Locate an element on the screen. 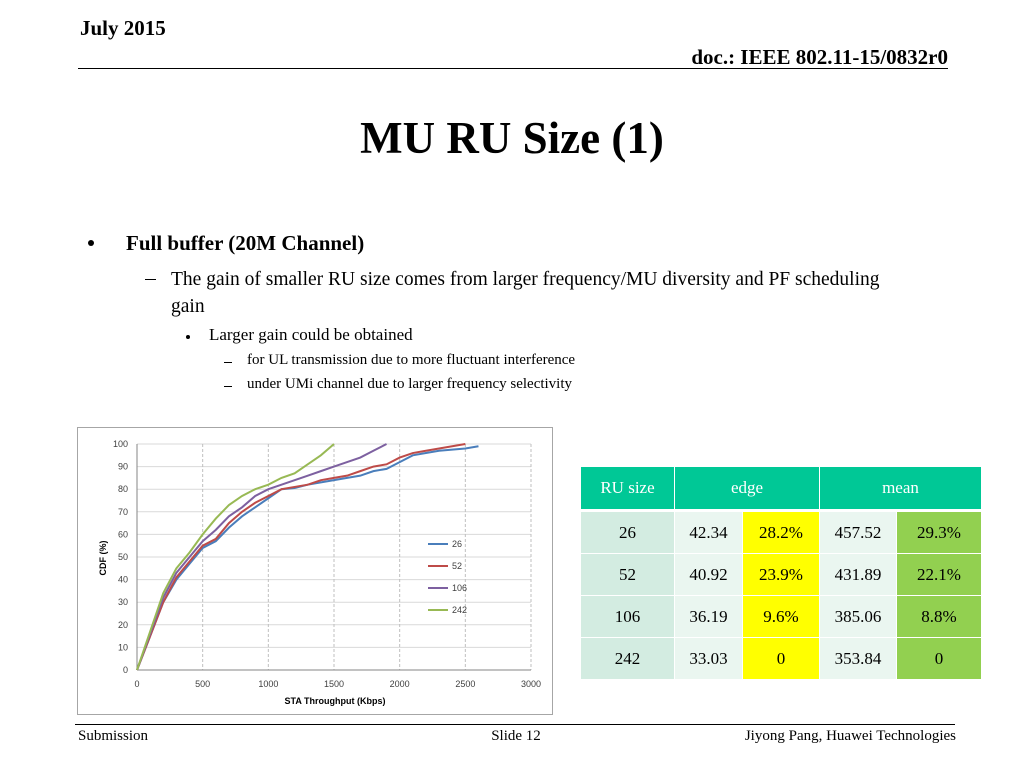  legend-label: 26 is located at coordinates (457, 544).